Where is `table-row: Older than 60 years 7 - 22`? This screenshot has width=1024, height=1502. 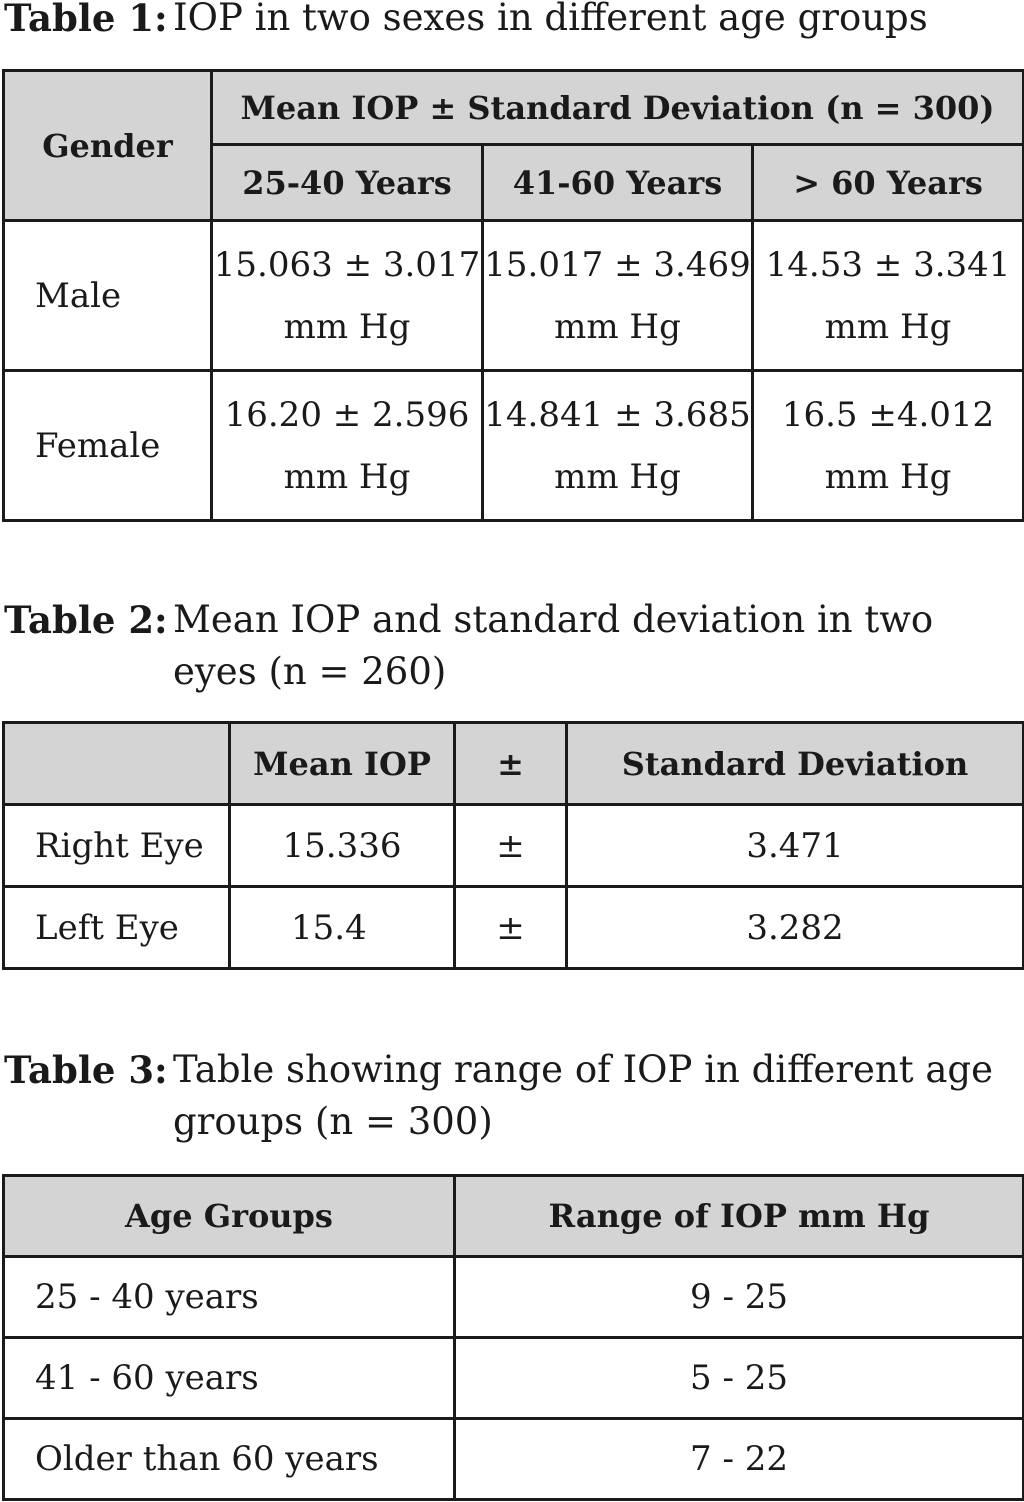 table-row: Older than 60 years 7 - 22 is located at coordinates (513, 1459).